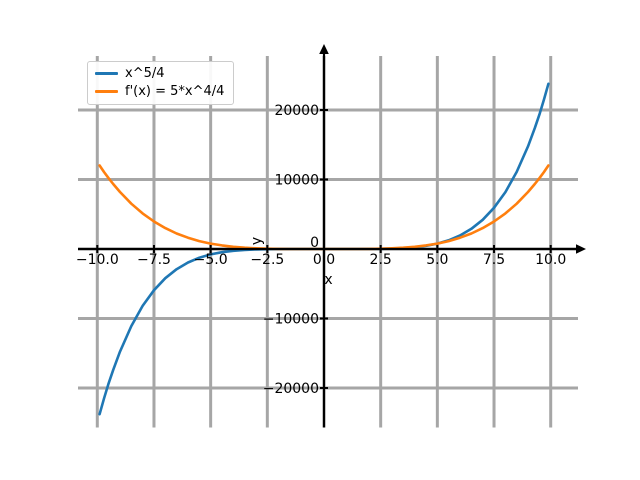 This screenshot has height=480, width=640. What do you see at coordinates (437, 260) in the screenshot?
I see `x-tick-label: 5.0` at bounding box center [437, 260].